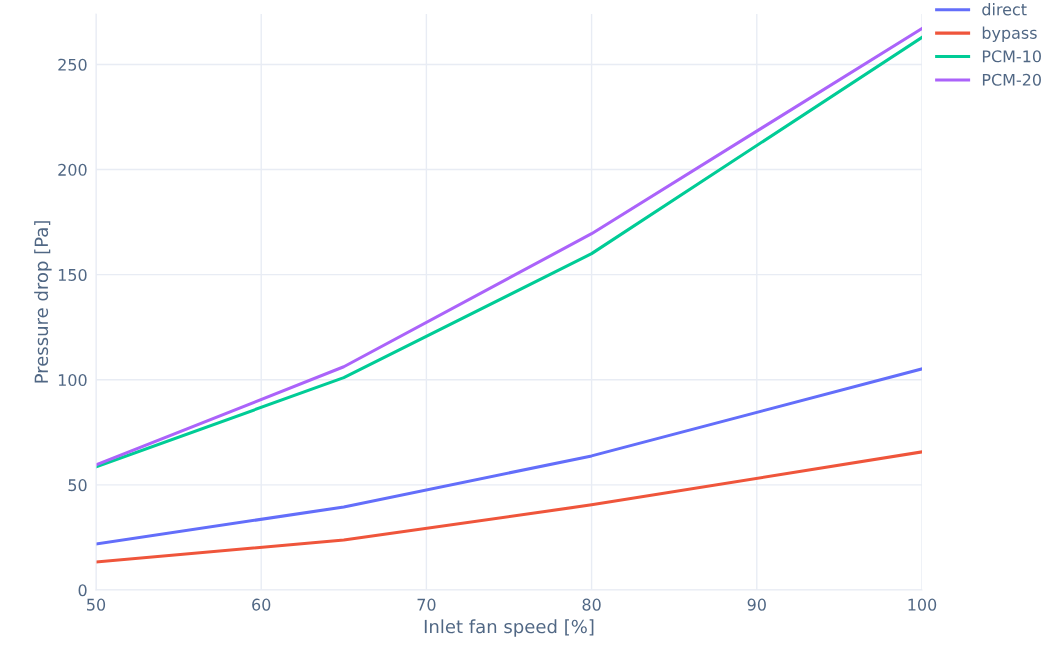 The height and width of the screenshot is (648, 1058). What do you see at coordinates (72, 274) in the screenshot?
I see `y-tick-label: 150` at bounding box center [72, 274].